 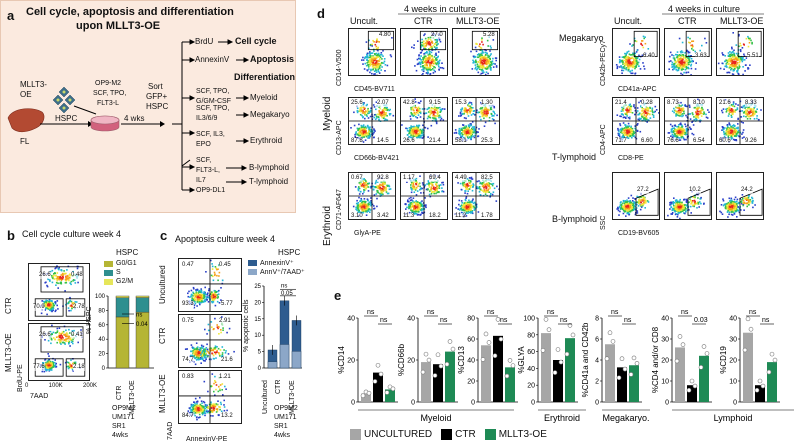 I want to click on mllt3-oe-label-1: MLLT3-, so click(x=33, y=84).